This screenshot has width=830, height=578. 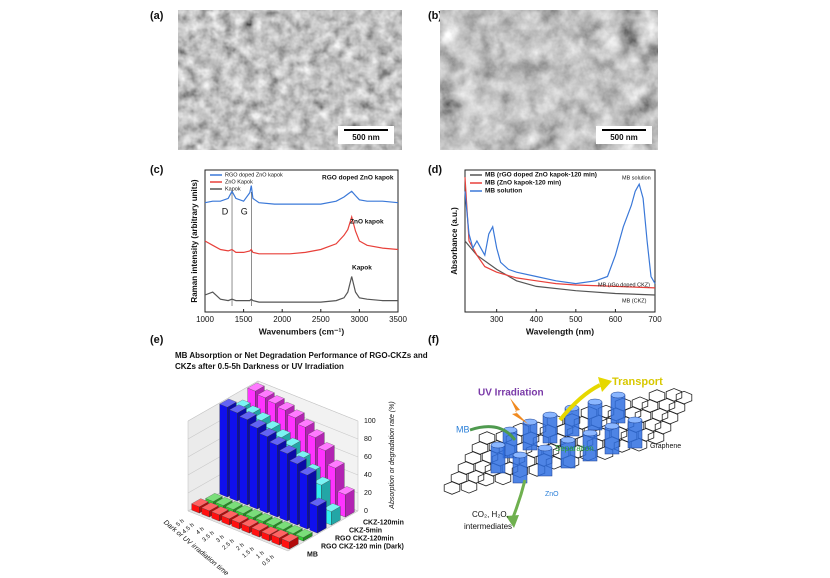 I want to click on series-label: MB, so click(x=312, y=554).